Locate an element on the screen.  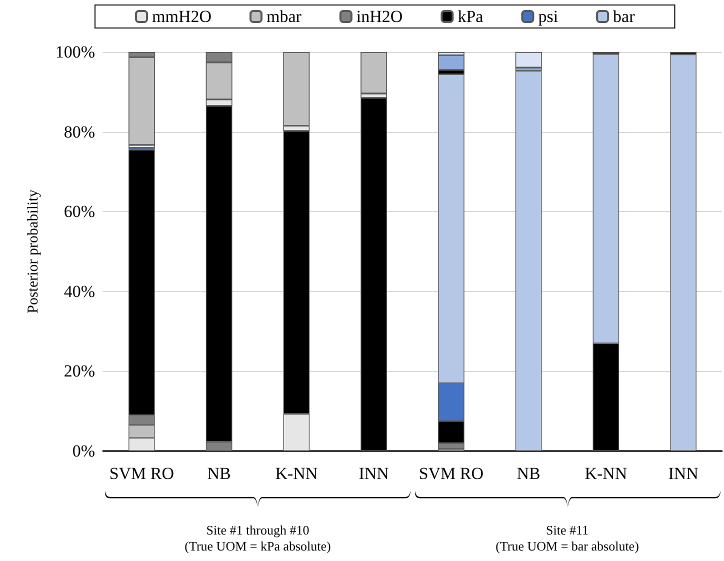
y-tick-label: 20% is located at coordinates (79, 371).